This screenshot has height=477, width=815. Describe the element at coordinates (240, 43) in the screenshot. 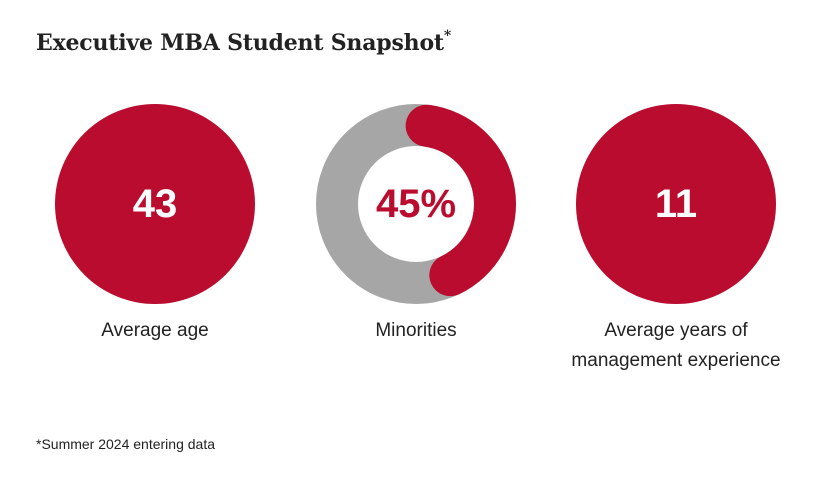

I see `chart-title-text: Executive MBA Student Snapshot` at that location.